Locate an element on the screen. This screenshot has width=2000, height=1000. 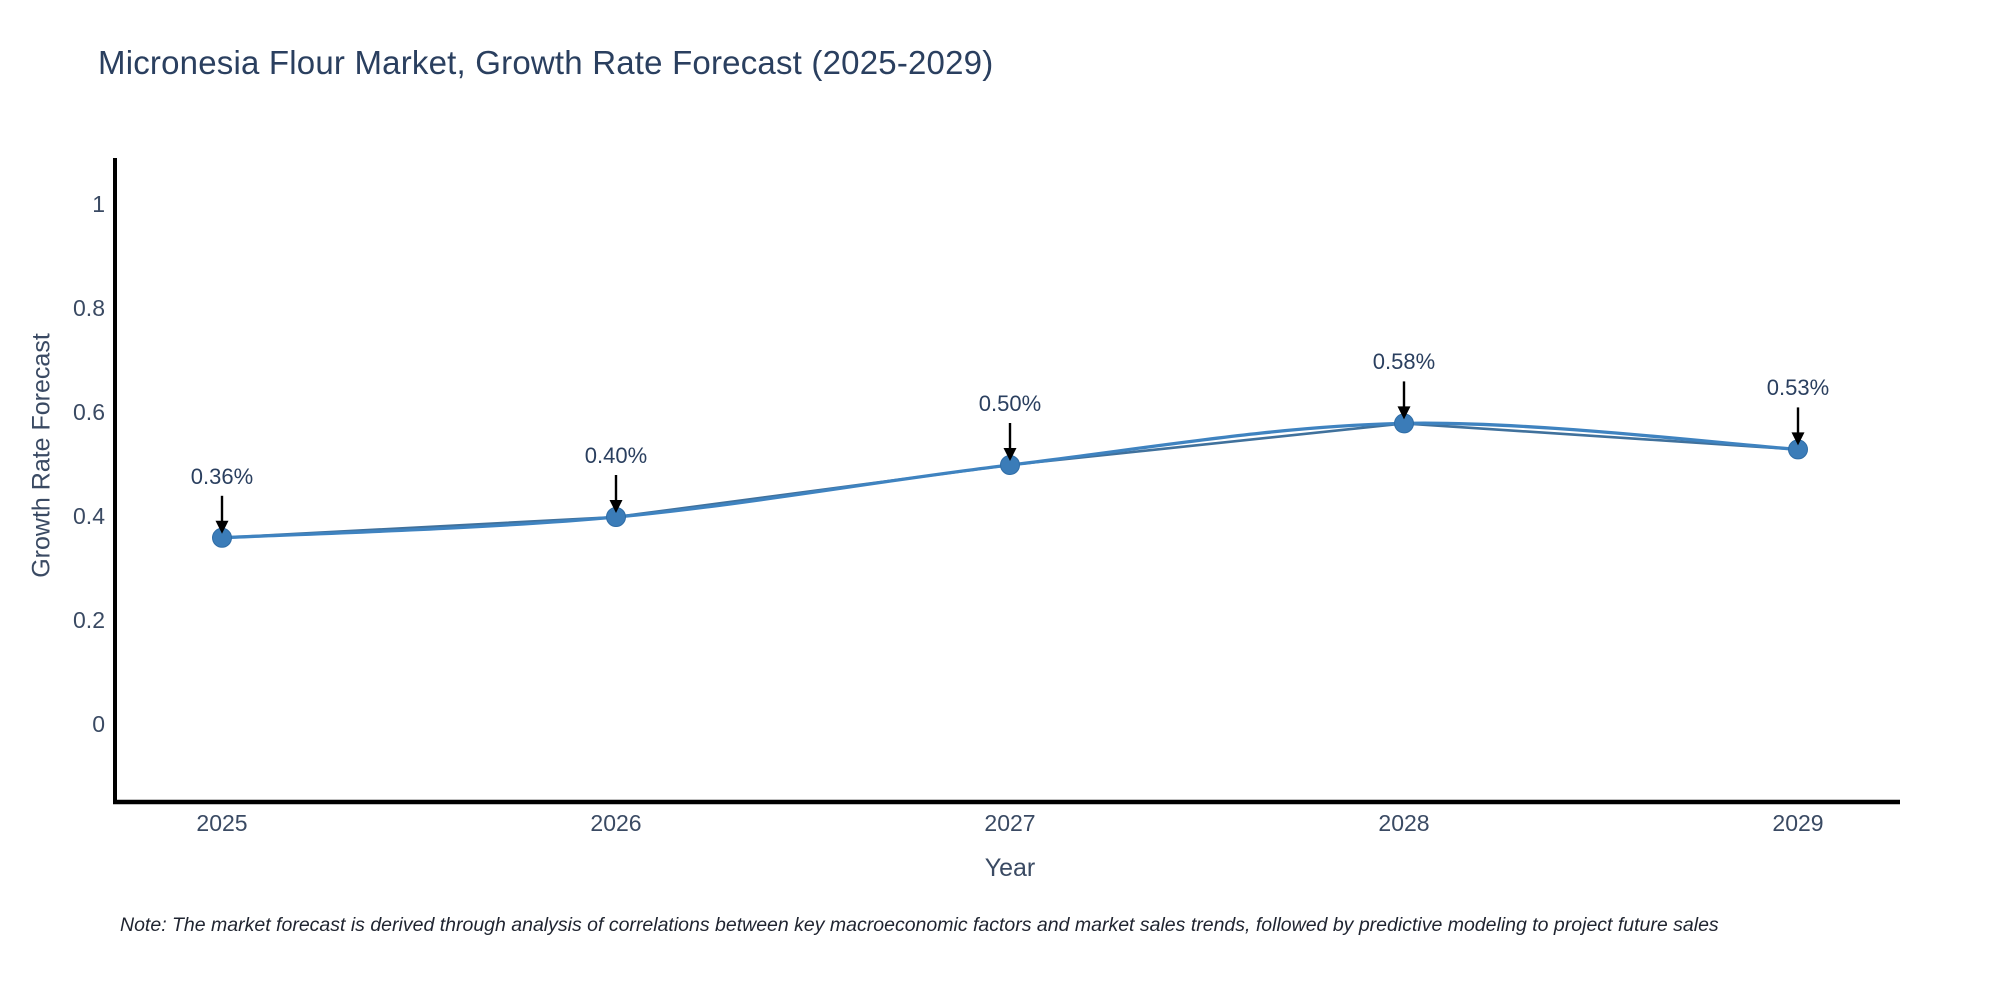
point-annotation: 0.53% is located at coordinates (1798, 387).